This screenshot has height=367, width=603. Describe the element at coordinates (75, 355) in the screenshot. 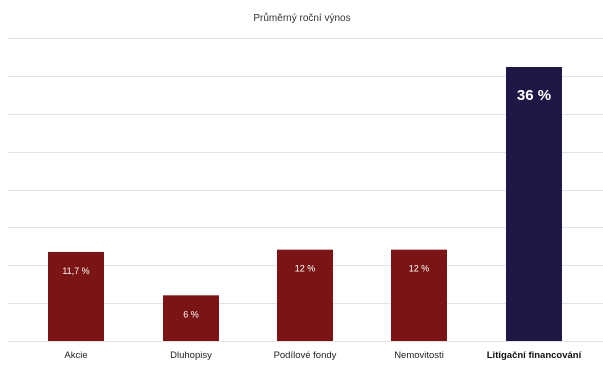

I see `tick-label-1: Akcie` at that location.